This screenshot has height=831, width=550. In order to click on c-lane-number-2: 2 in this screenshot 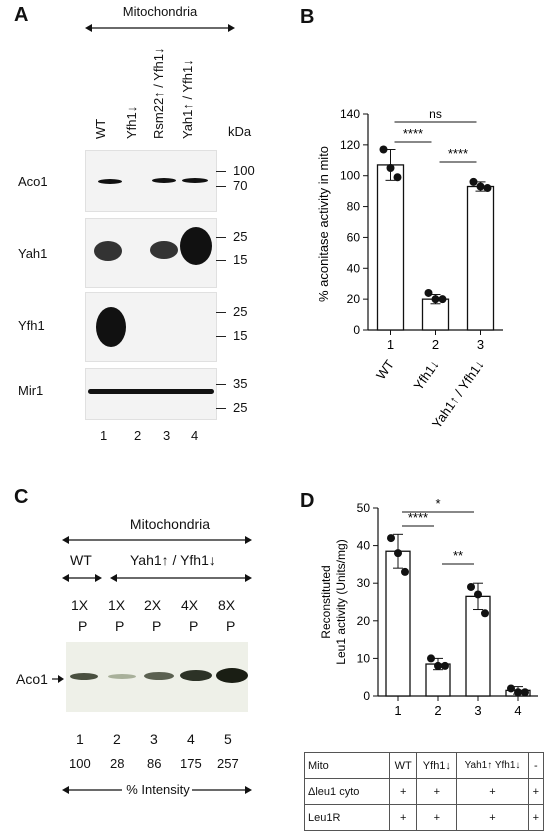, I will do `click(117, 739)`.